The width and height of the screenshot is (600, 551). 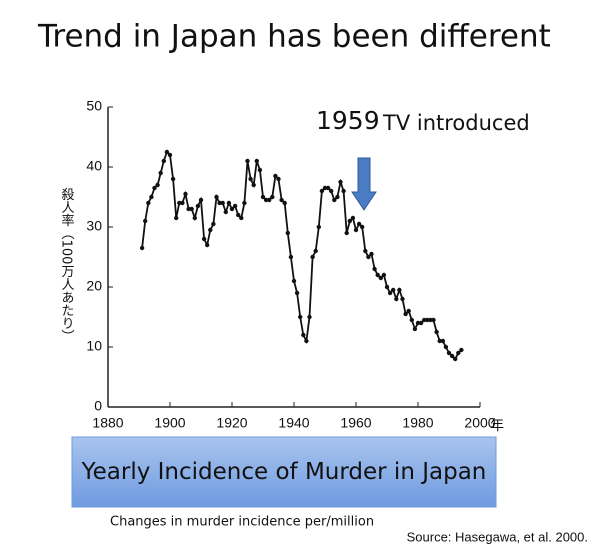 What do you see at coordinates (417, 423) in the screenshot?
I see `x-tick-label: 1980` at bounding box center [417, 423].